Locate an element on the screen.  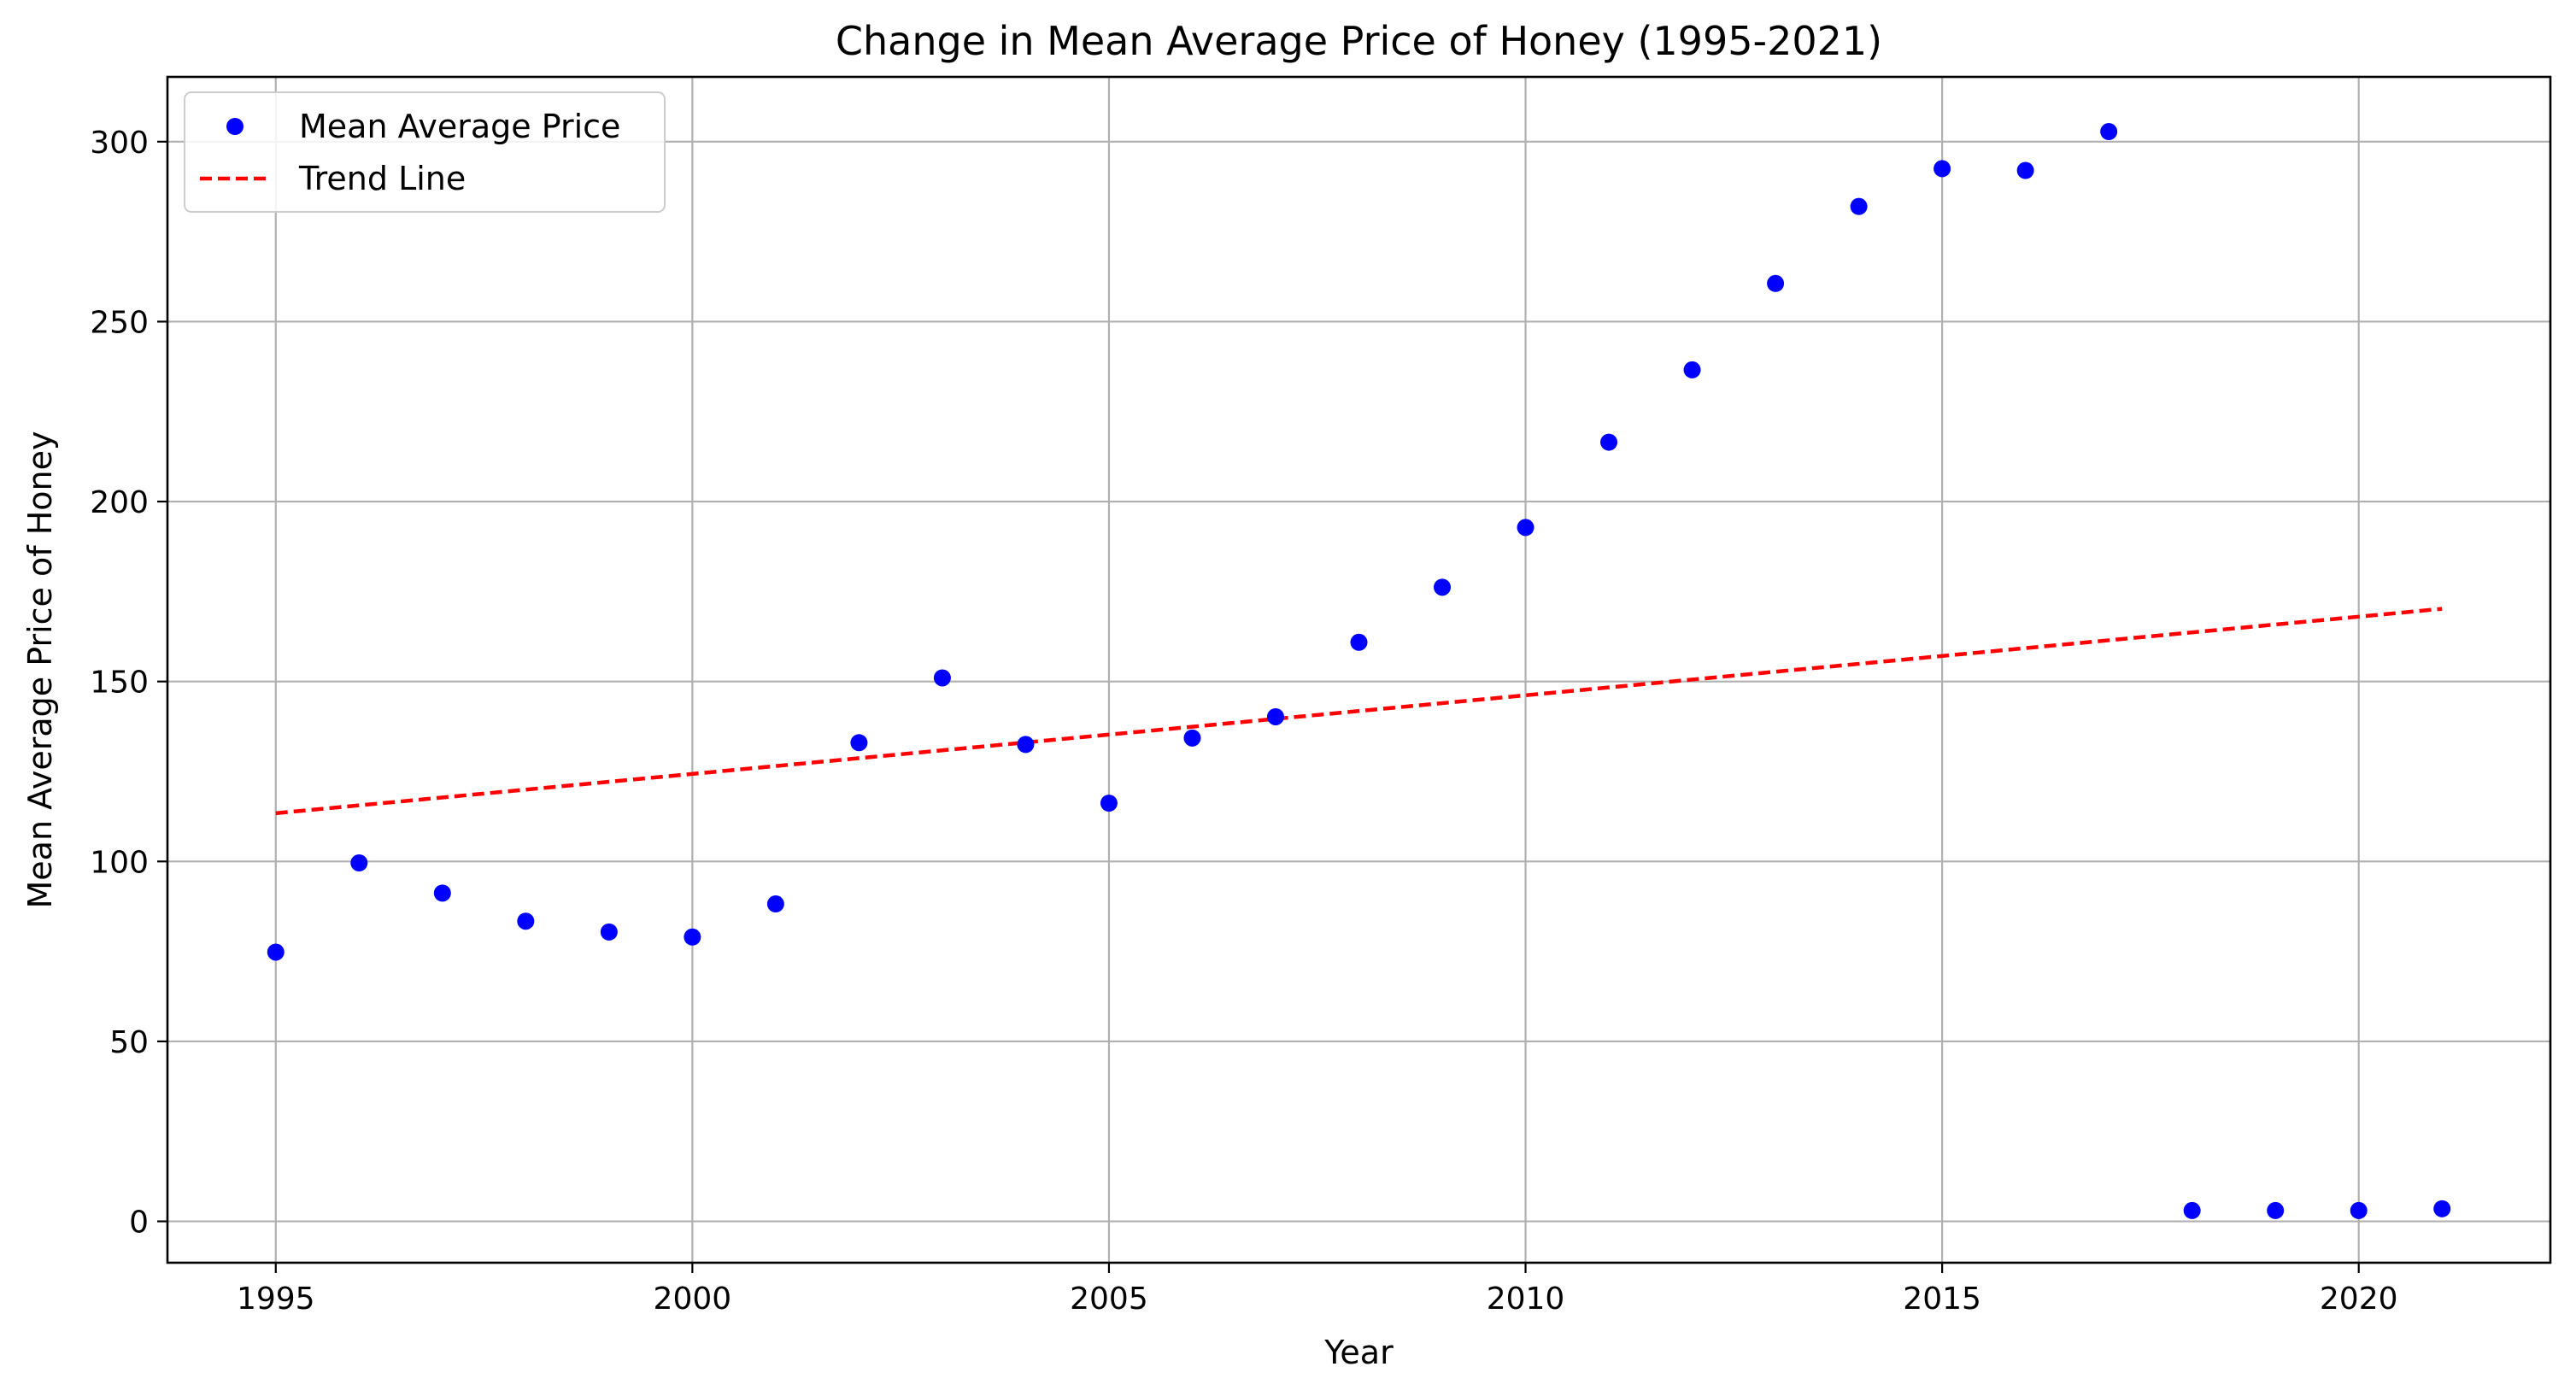
legend-box is located at coordinates (425, 152).